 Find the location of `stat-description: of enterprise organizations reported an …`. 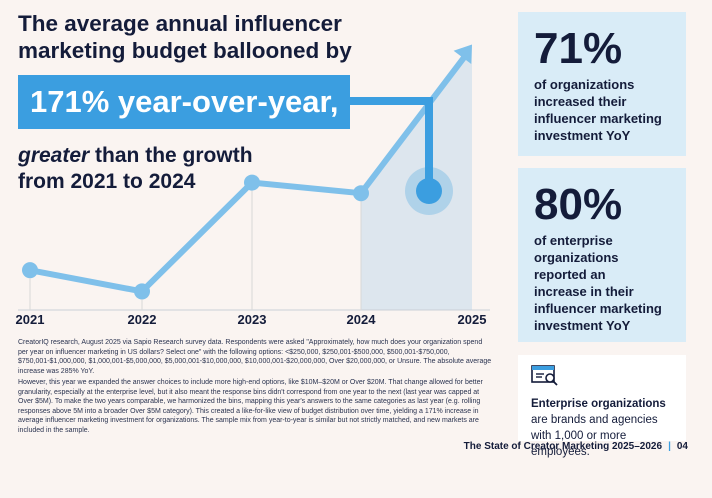

stat-description: of enterprise organizations reported an … is located at coordinates (610, 283).